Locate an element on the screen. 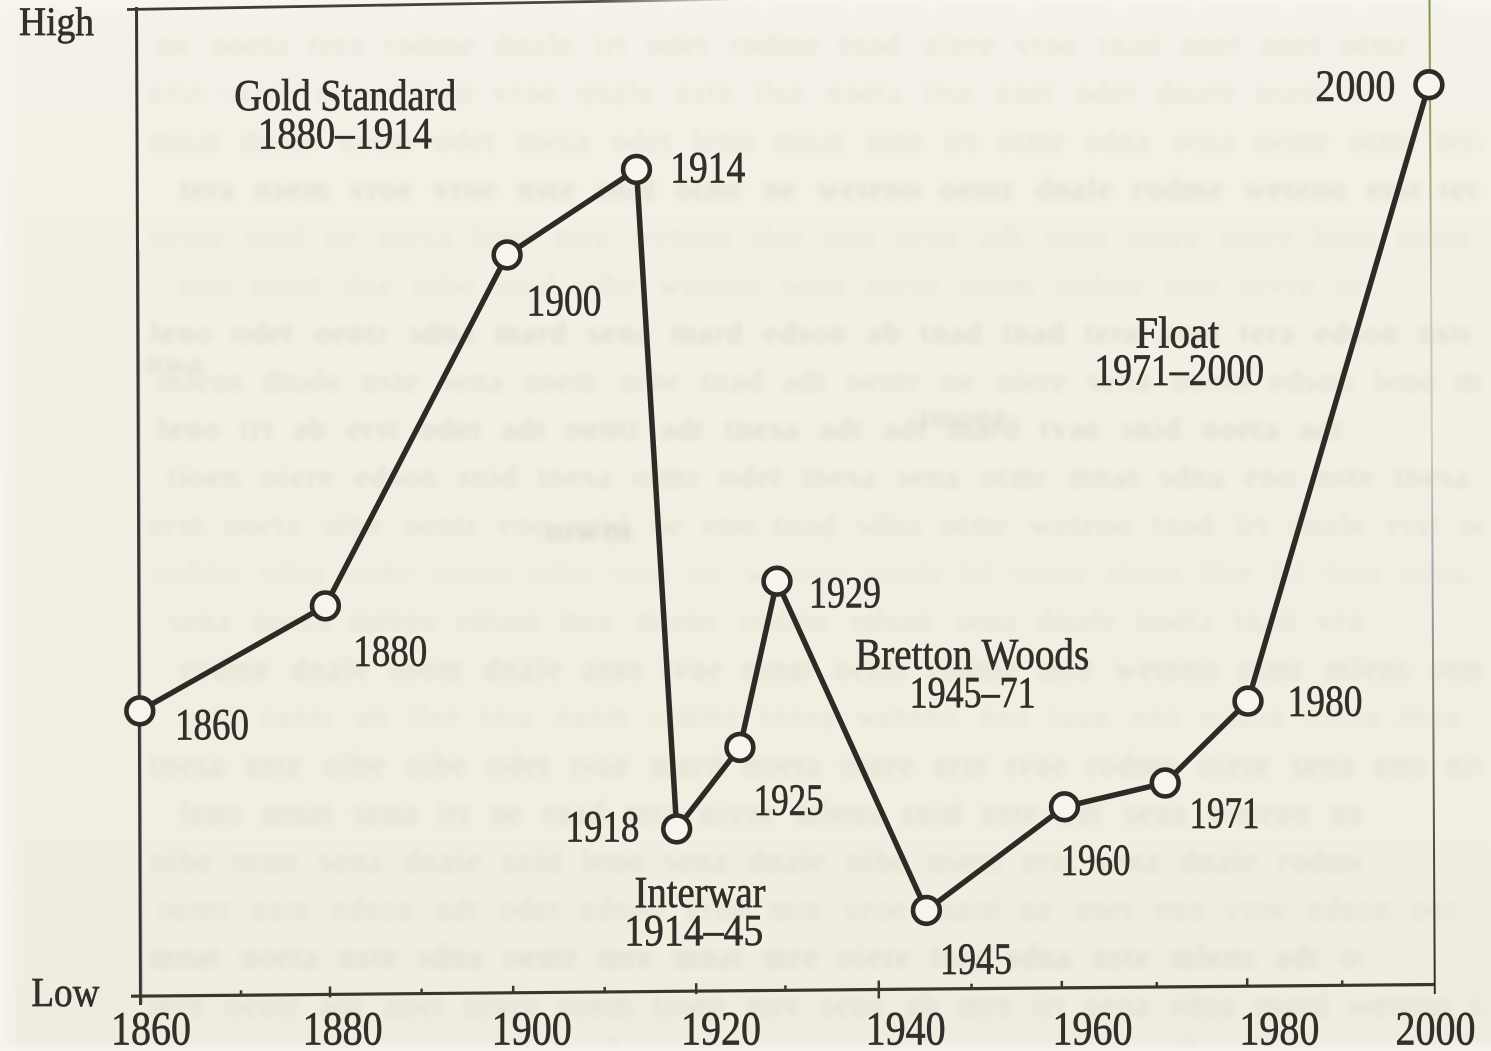 The width and height of the screenshot is (1491, 1051). svg-text: Bretton Woods is located at coordinates (972, 654).